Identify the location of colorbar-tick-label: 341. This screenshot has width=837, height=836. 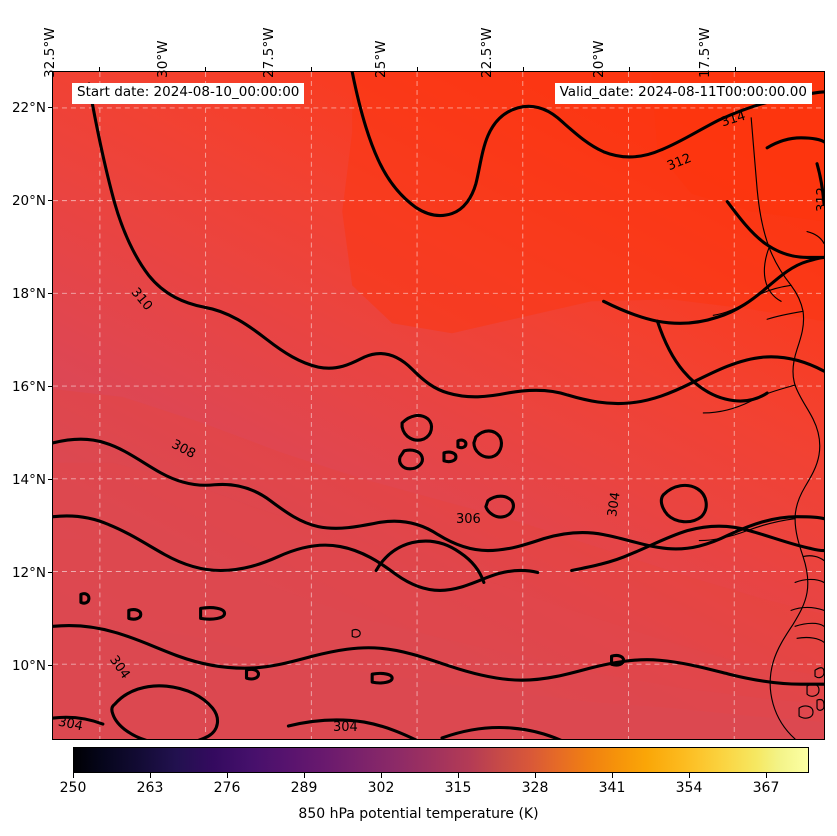
(612, 788).